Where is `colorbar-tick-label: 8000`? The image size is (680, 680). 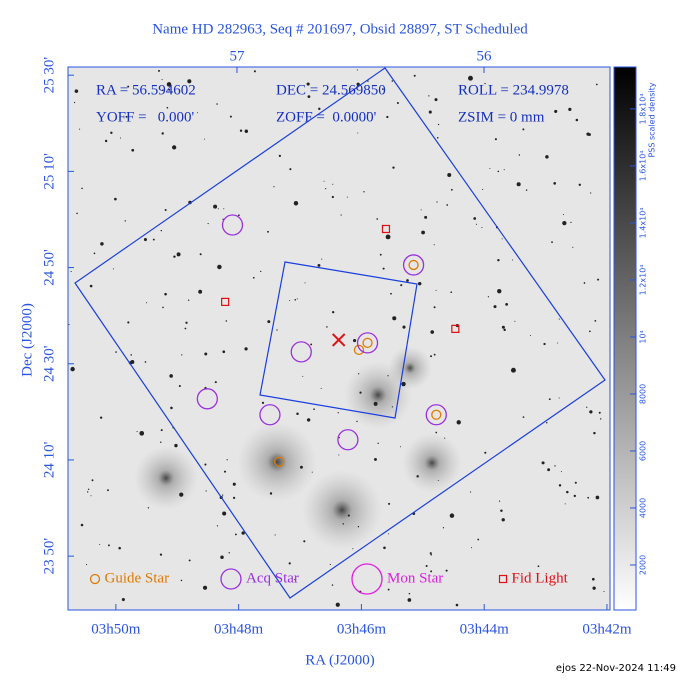 colorbar-tick-label: 8000 is located at coordinates (643, 394).